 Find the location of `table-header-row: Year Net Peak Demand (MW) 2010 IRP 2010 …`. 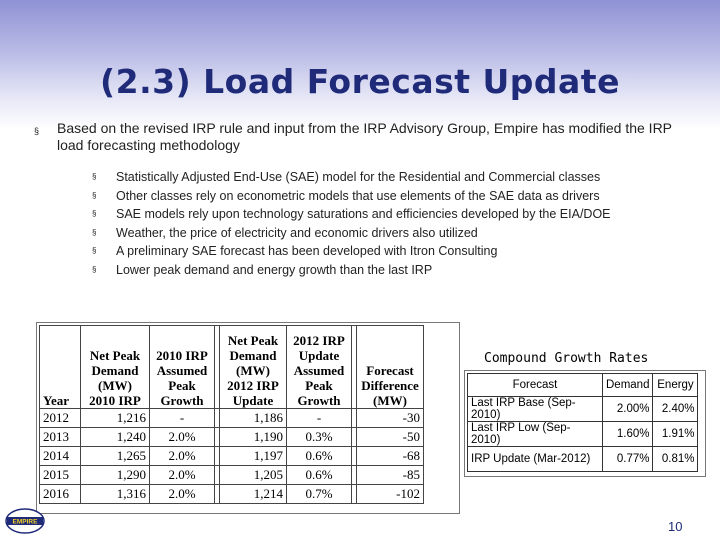

table-header-row: Year Net Peak Demand (MW) 2010 IRP 2010 … is located at coordinates (231, 367).